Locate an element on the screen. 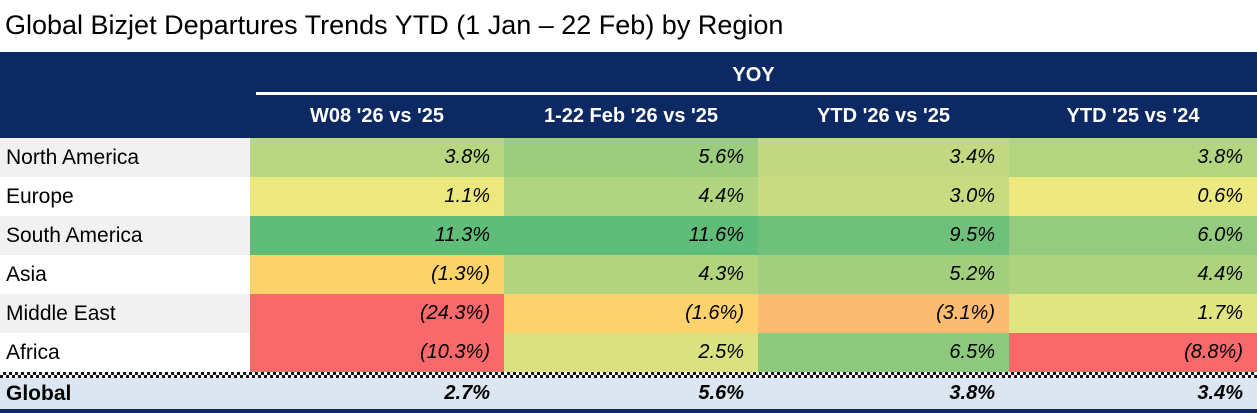 The image size is (1257, 413). value-cell: (10.3%) is located at coordinates (377, 352).